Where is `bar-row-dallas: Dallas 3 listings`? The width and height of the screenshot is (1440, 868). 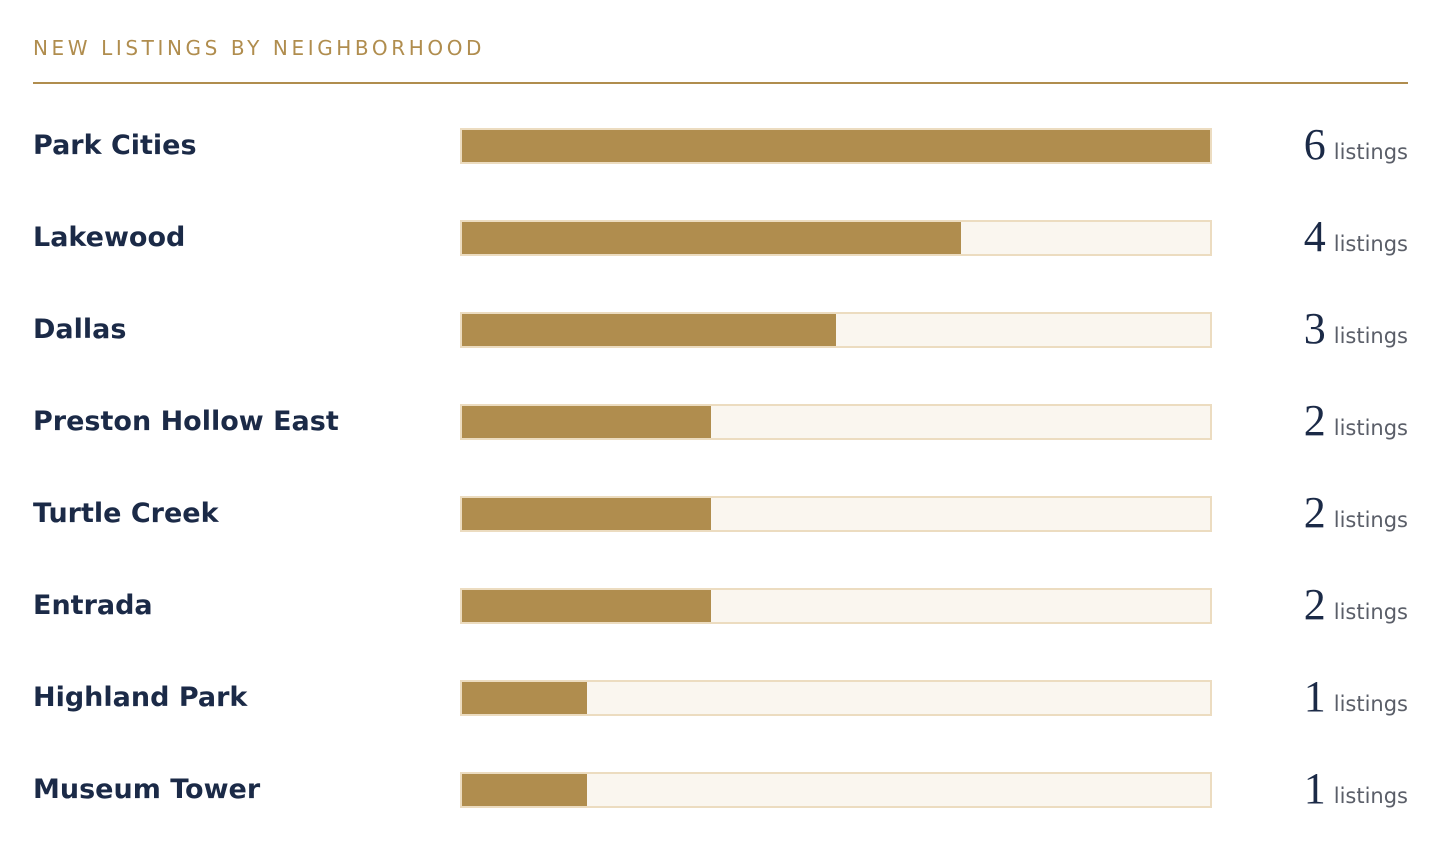 bar-row-dallas: Dallas 3 listings is located at coordinates (720, 332).